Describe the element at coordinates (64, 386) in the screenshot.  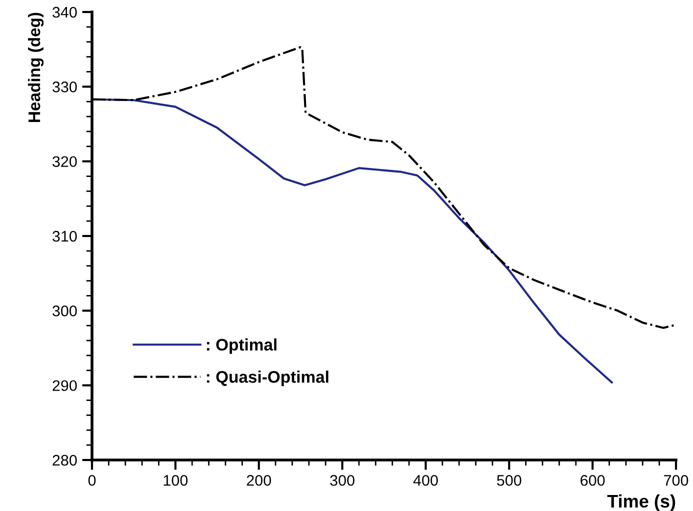
I see `y-tick-label: 290` at that location.